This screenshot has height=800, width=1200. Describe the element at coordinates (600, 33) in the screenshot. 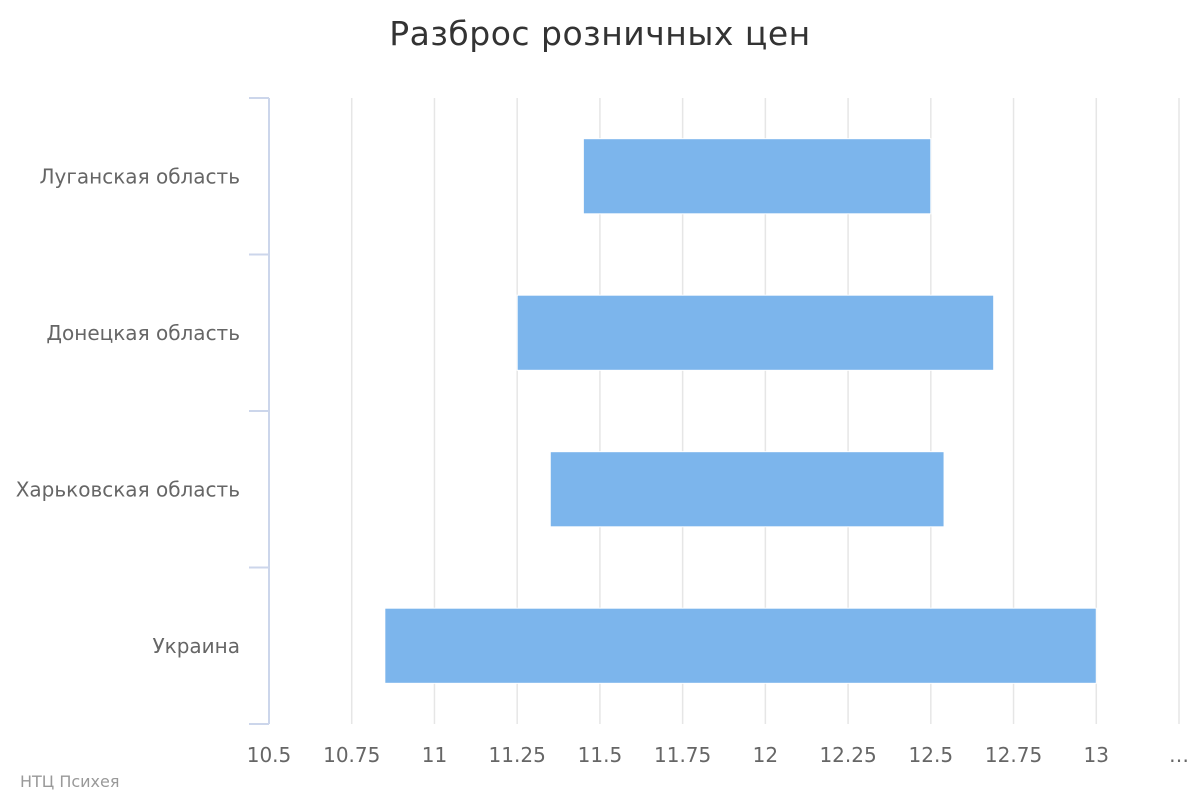

I see `chart-title: Разброс розничных цен` at that location.